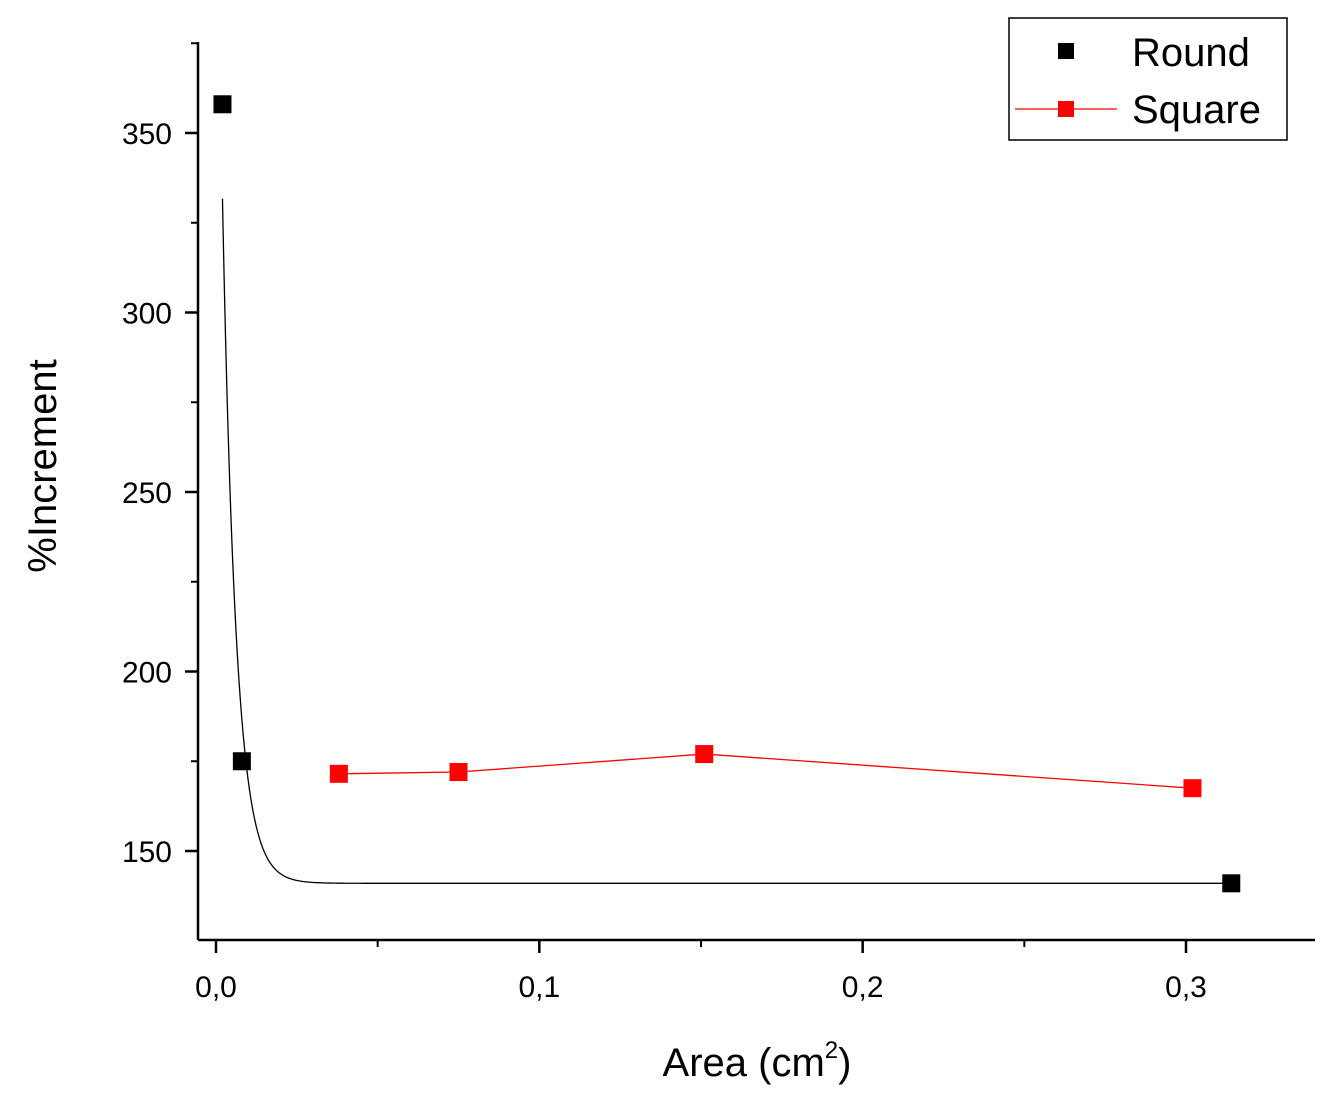 This screenshot has height=1098, width=1335. What do you see at coordinates (1191, 53) in the screenshot?
I see `legend-round-label: Round` at bounding box center [1191, 53].